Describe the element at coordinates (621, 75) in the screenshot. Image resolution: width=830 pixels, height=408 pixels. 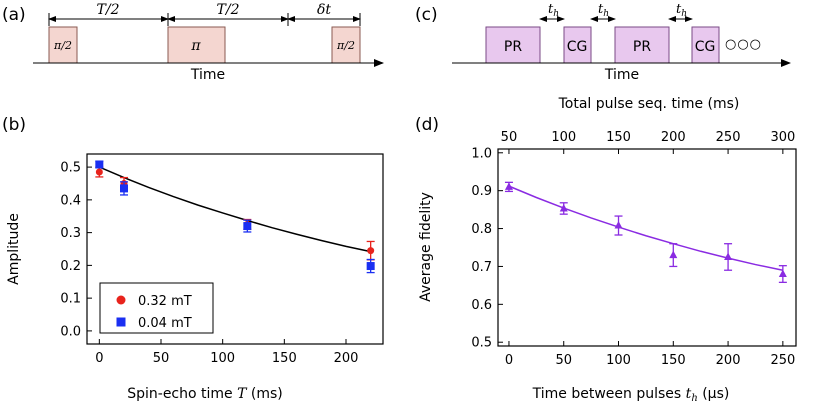
I see `time-label-c: Time` at that location.